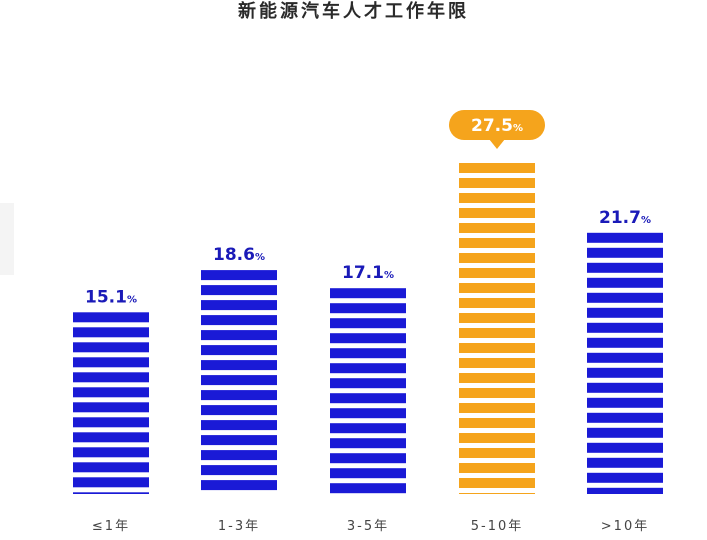 Image resolution: width=707 pixels, height=540 pixels. I want to click on value-label: 17.1%, so click(368, 273).